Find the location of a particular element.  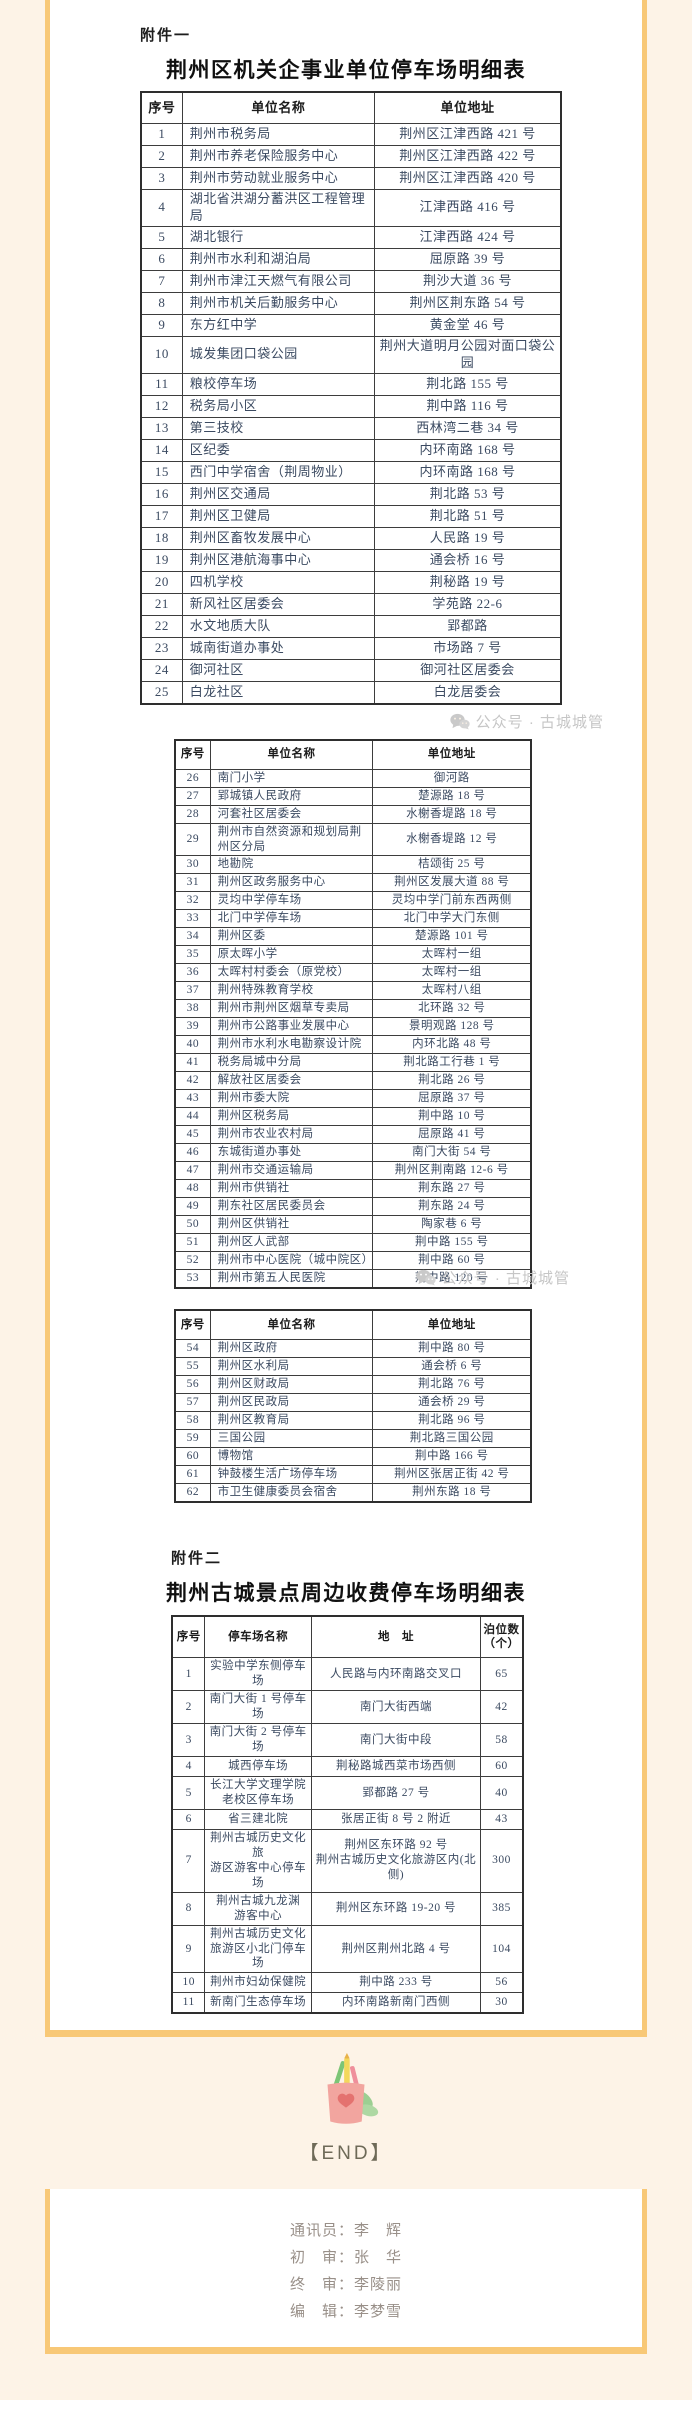

table-row: 13 第三技校 西林湾二巷 34 号 is located at coordinates (351, 427).